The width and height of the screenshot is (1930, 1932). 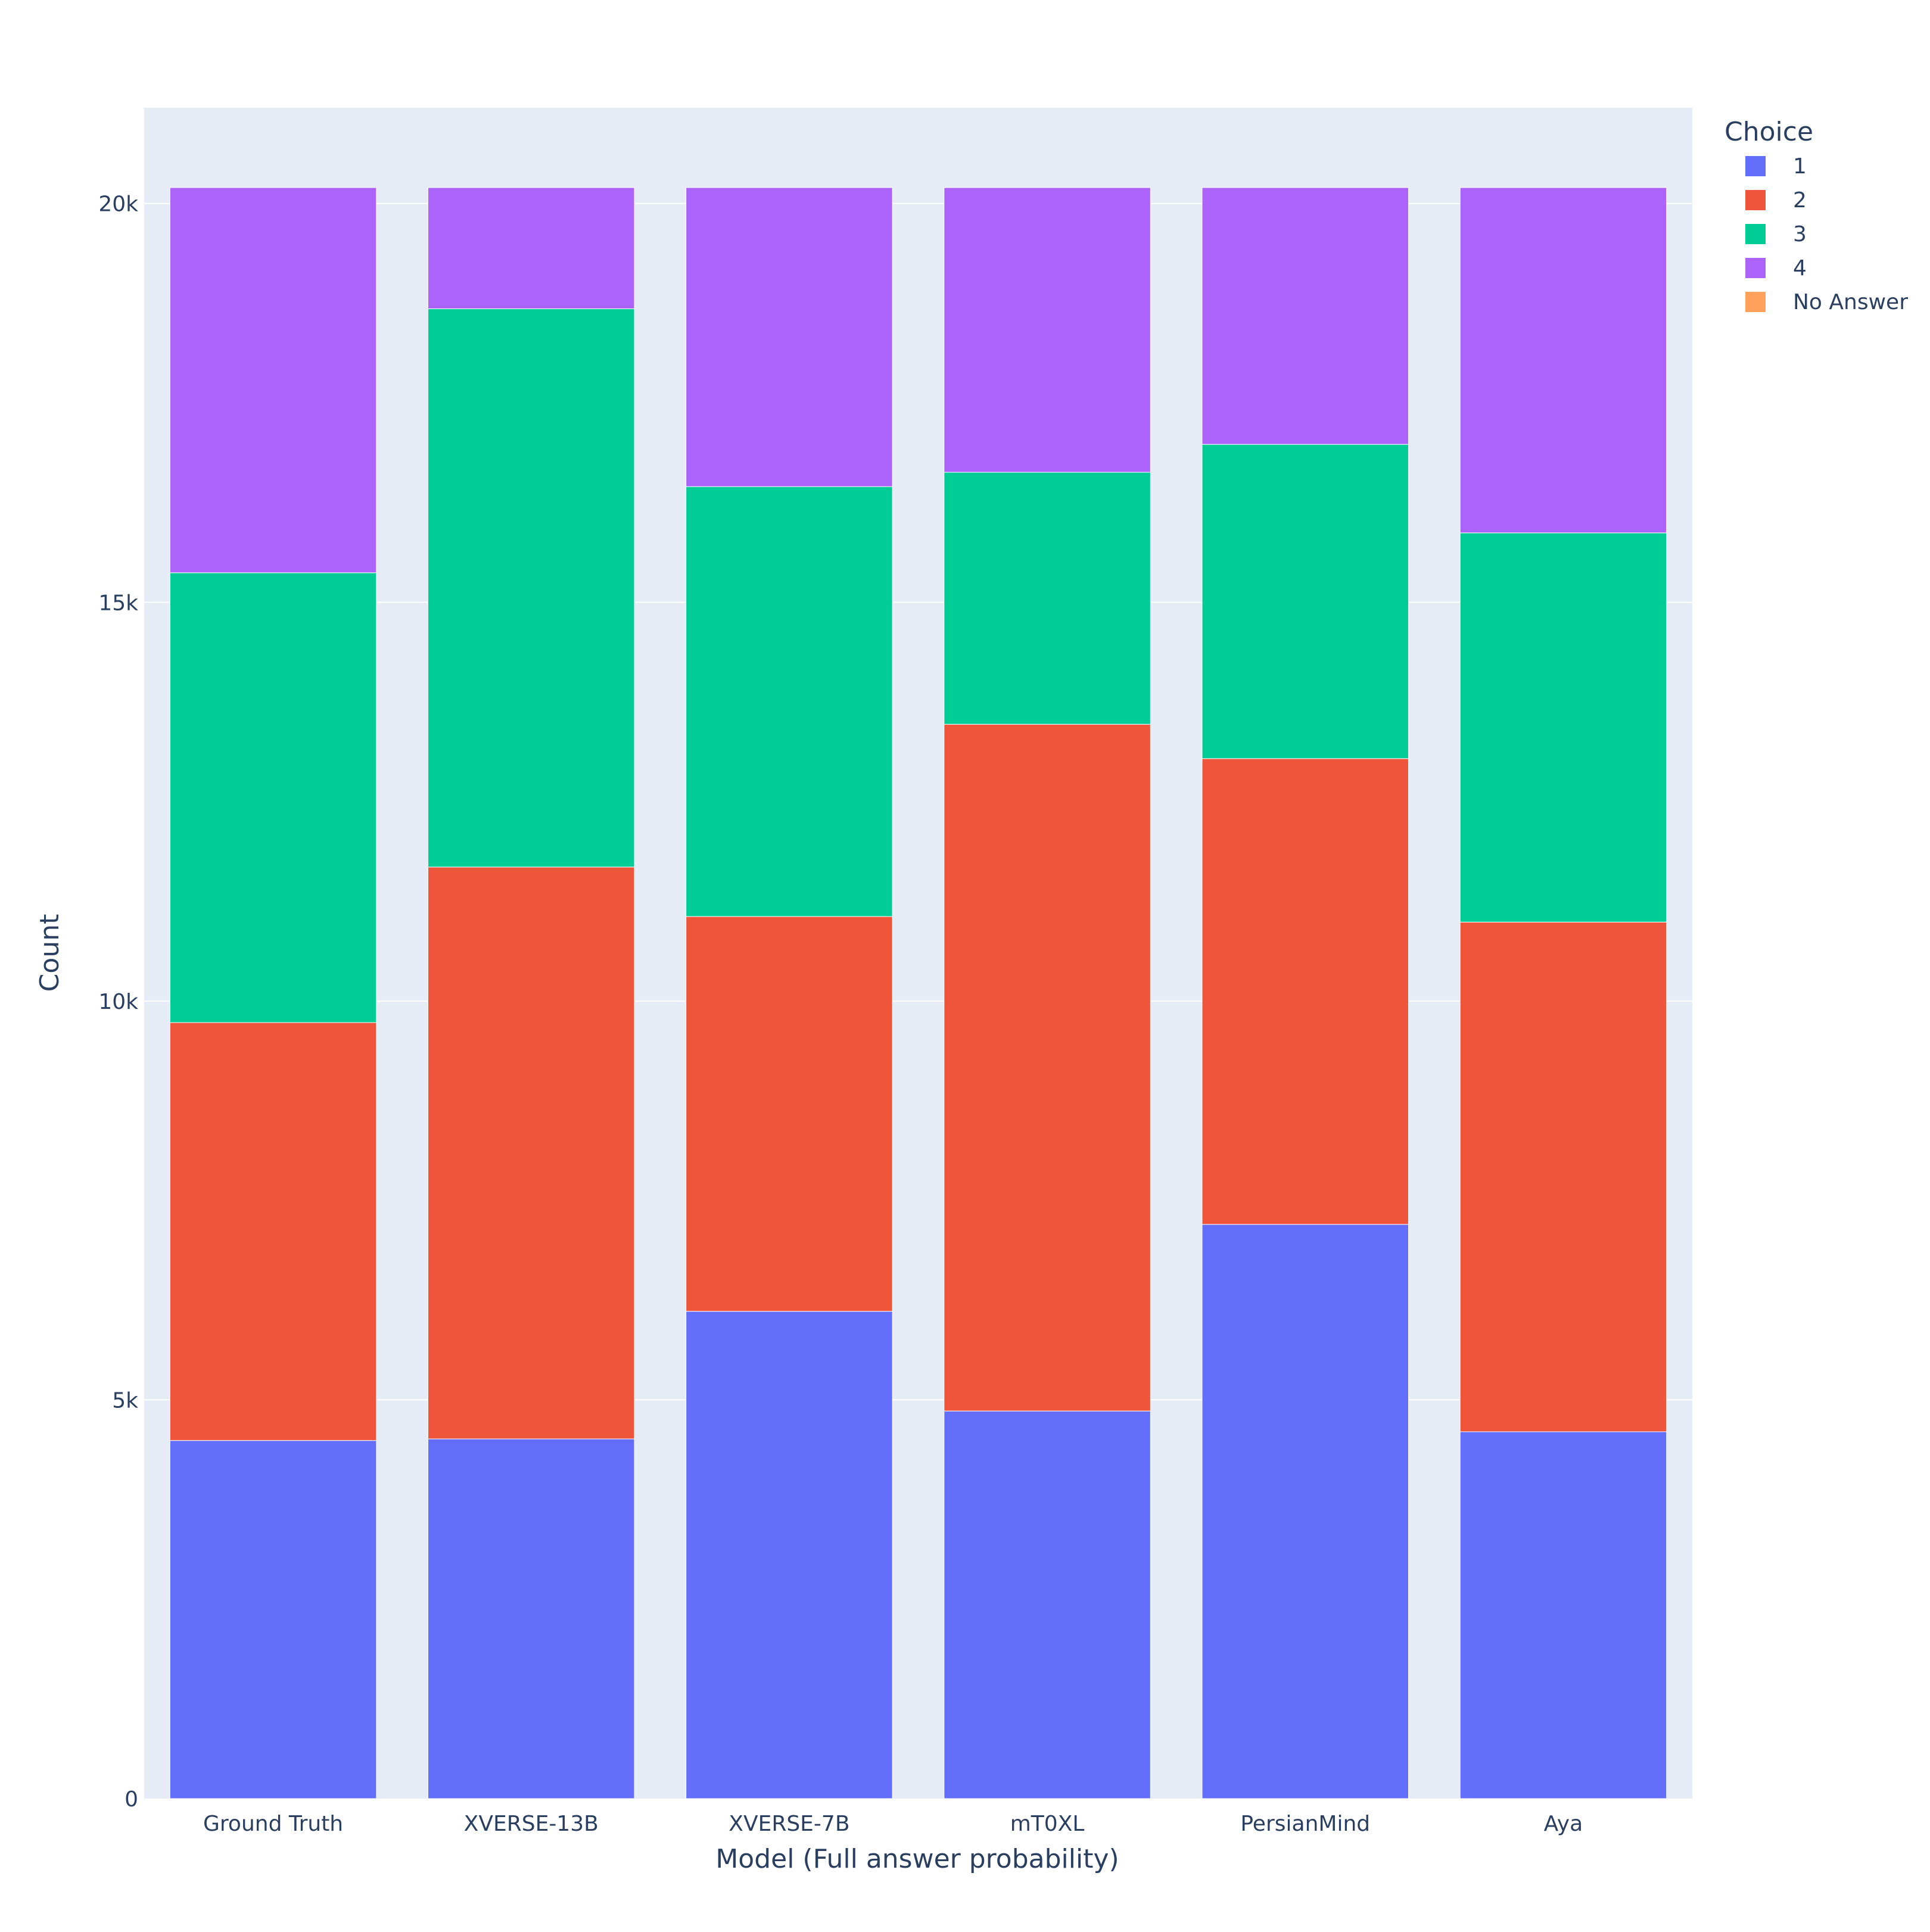 I want to click on legend-items: 1 2 3 4 No Answer, so click(x=1826, y=234).